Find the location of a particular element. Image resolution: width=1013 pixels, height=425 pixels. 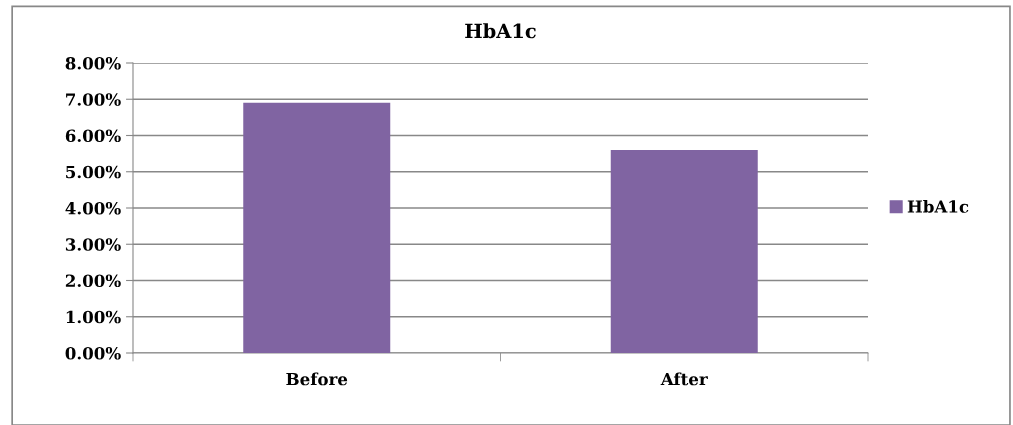

y-tick-label: 7.00% is located at coordinates (93, 99).